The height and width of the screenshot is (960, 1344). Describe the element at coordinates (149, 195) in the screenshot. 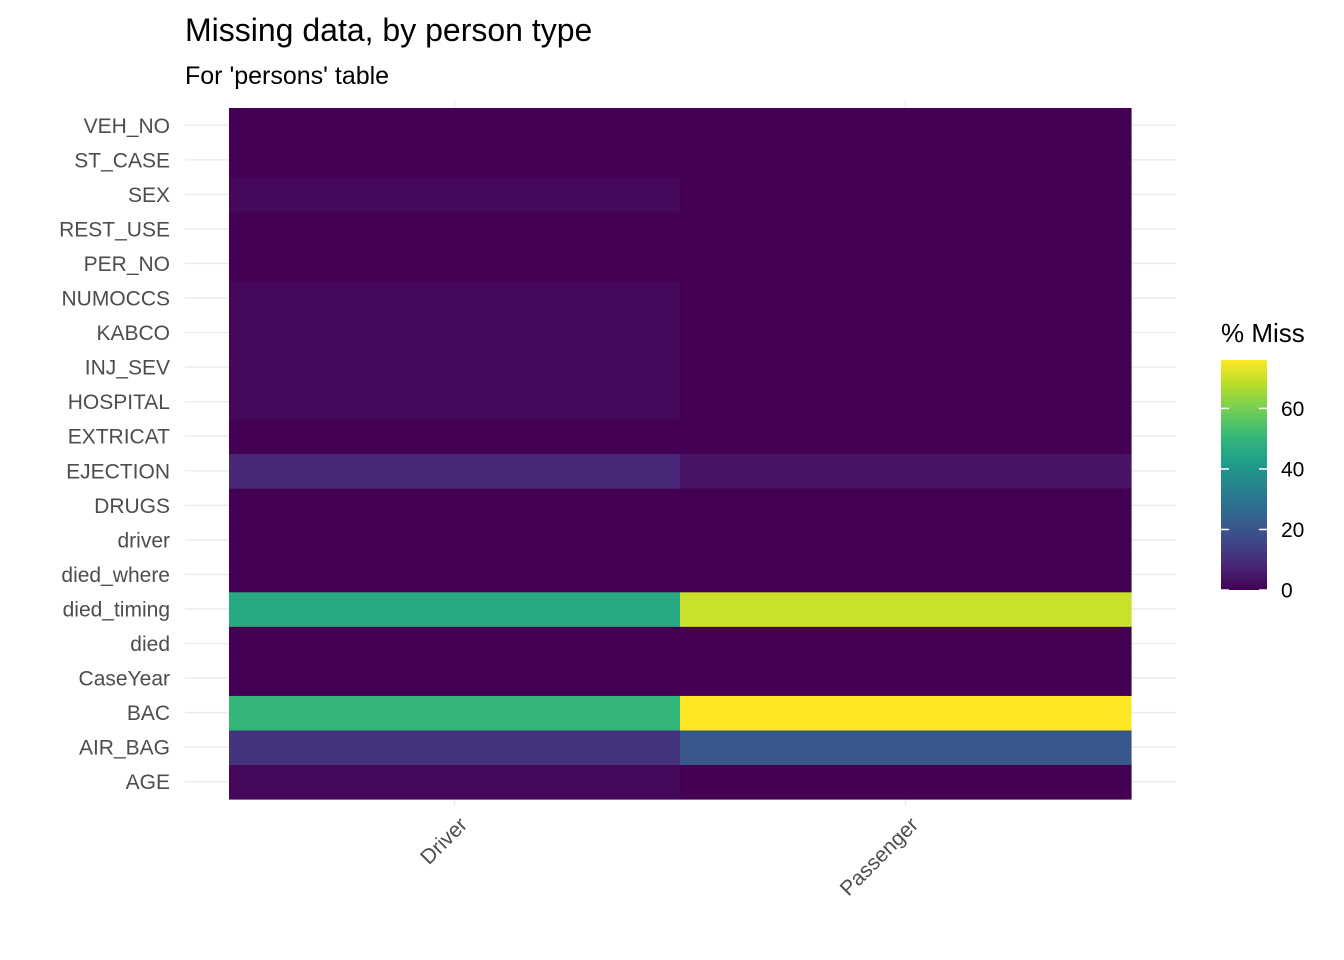

I see `y-tick-label: SEX` at that location.